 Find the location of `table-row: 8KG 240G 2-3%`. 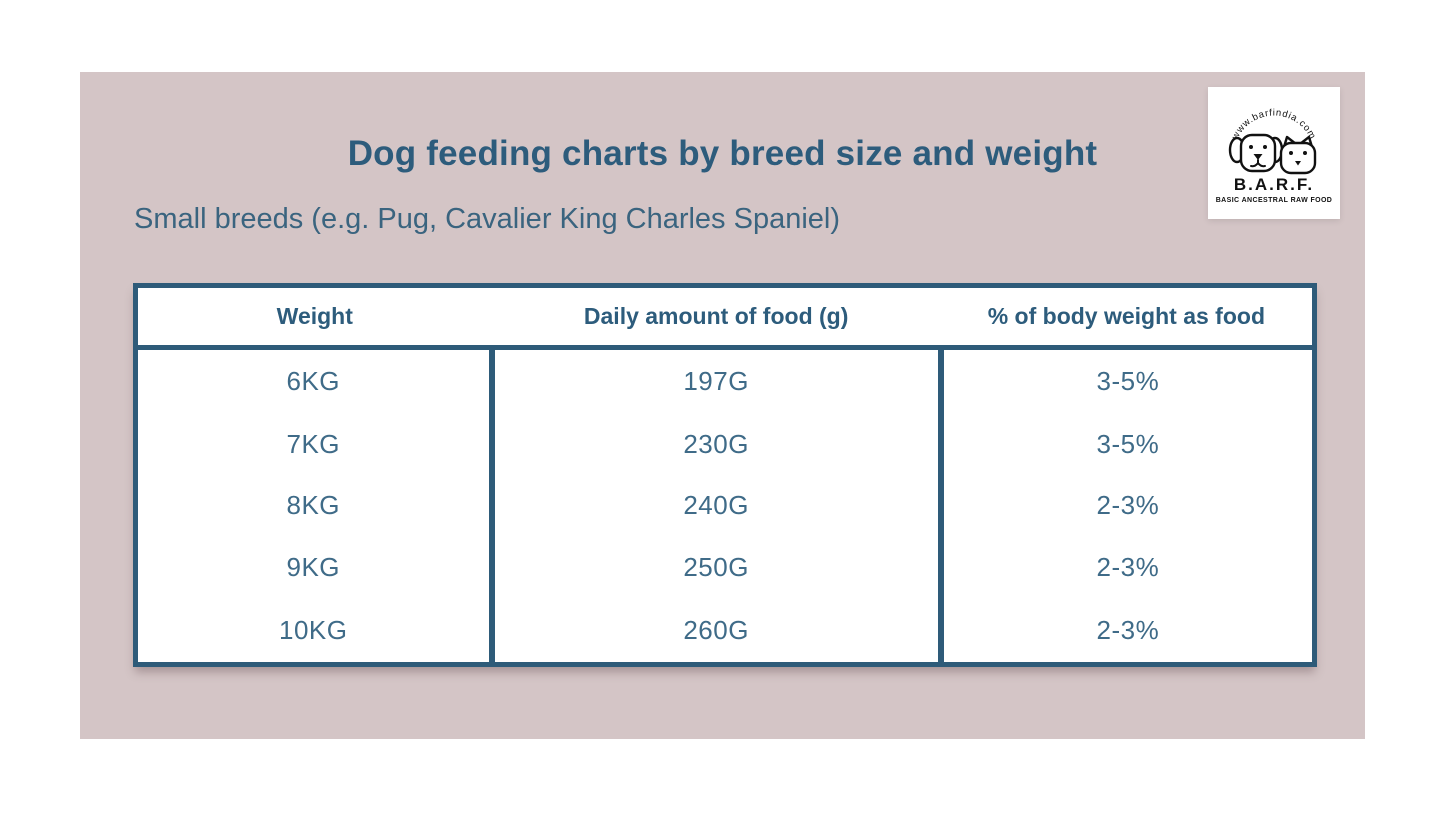

table-row: 8KG 240G 2-3% is located at coordinates (725, 506).